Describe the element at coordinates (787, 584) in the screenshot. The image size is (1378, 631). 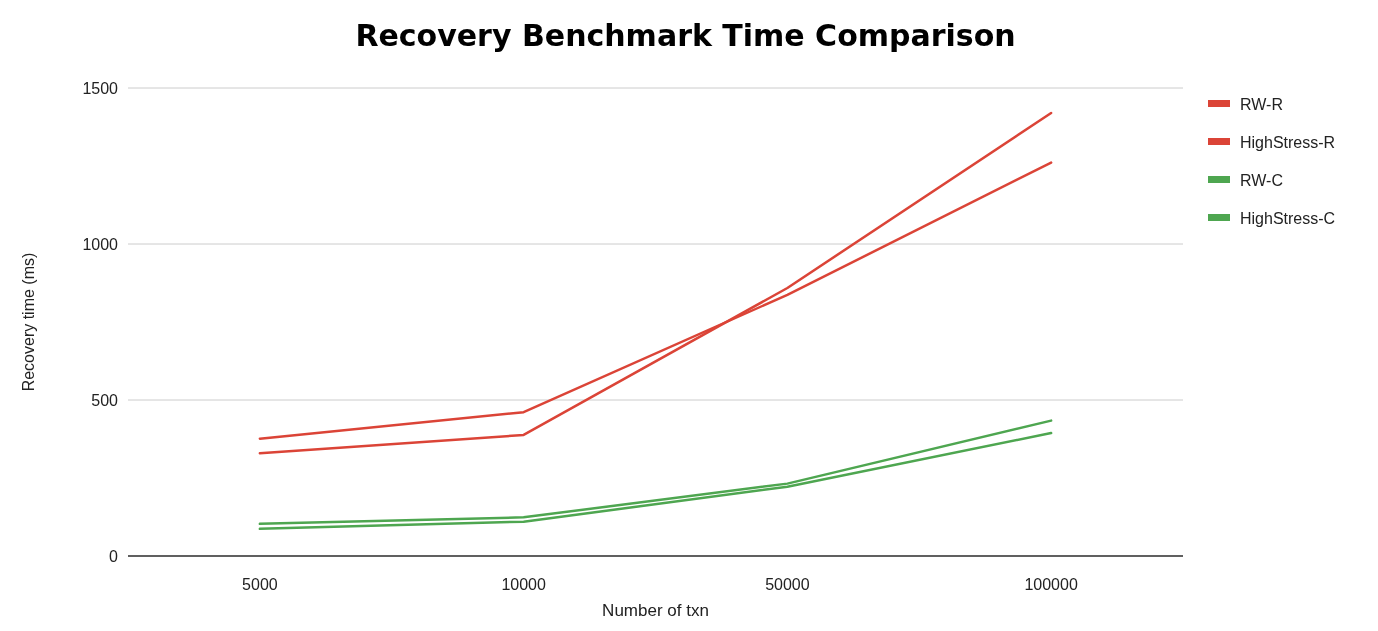
I see `x-tick-label: 50000` at that location.